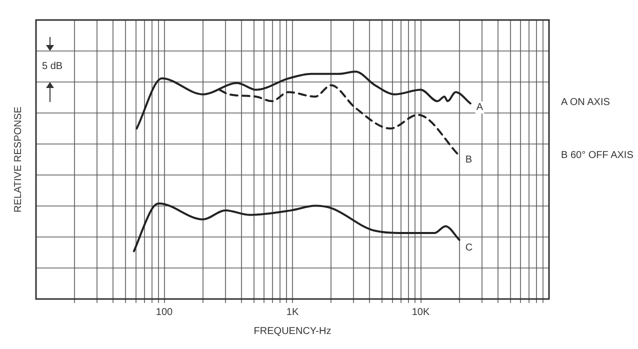 Image resolution: width=638 pixels, height=349 pixels. What do you see at coordinates (480, 108) in the screenshot?
I see `series-label: A` at bounding box center [480, 108].